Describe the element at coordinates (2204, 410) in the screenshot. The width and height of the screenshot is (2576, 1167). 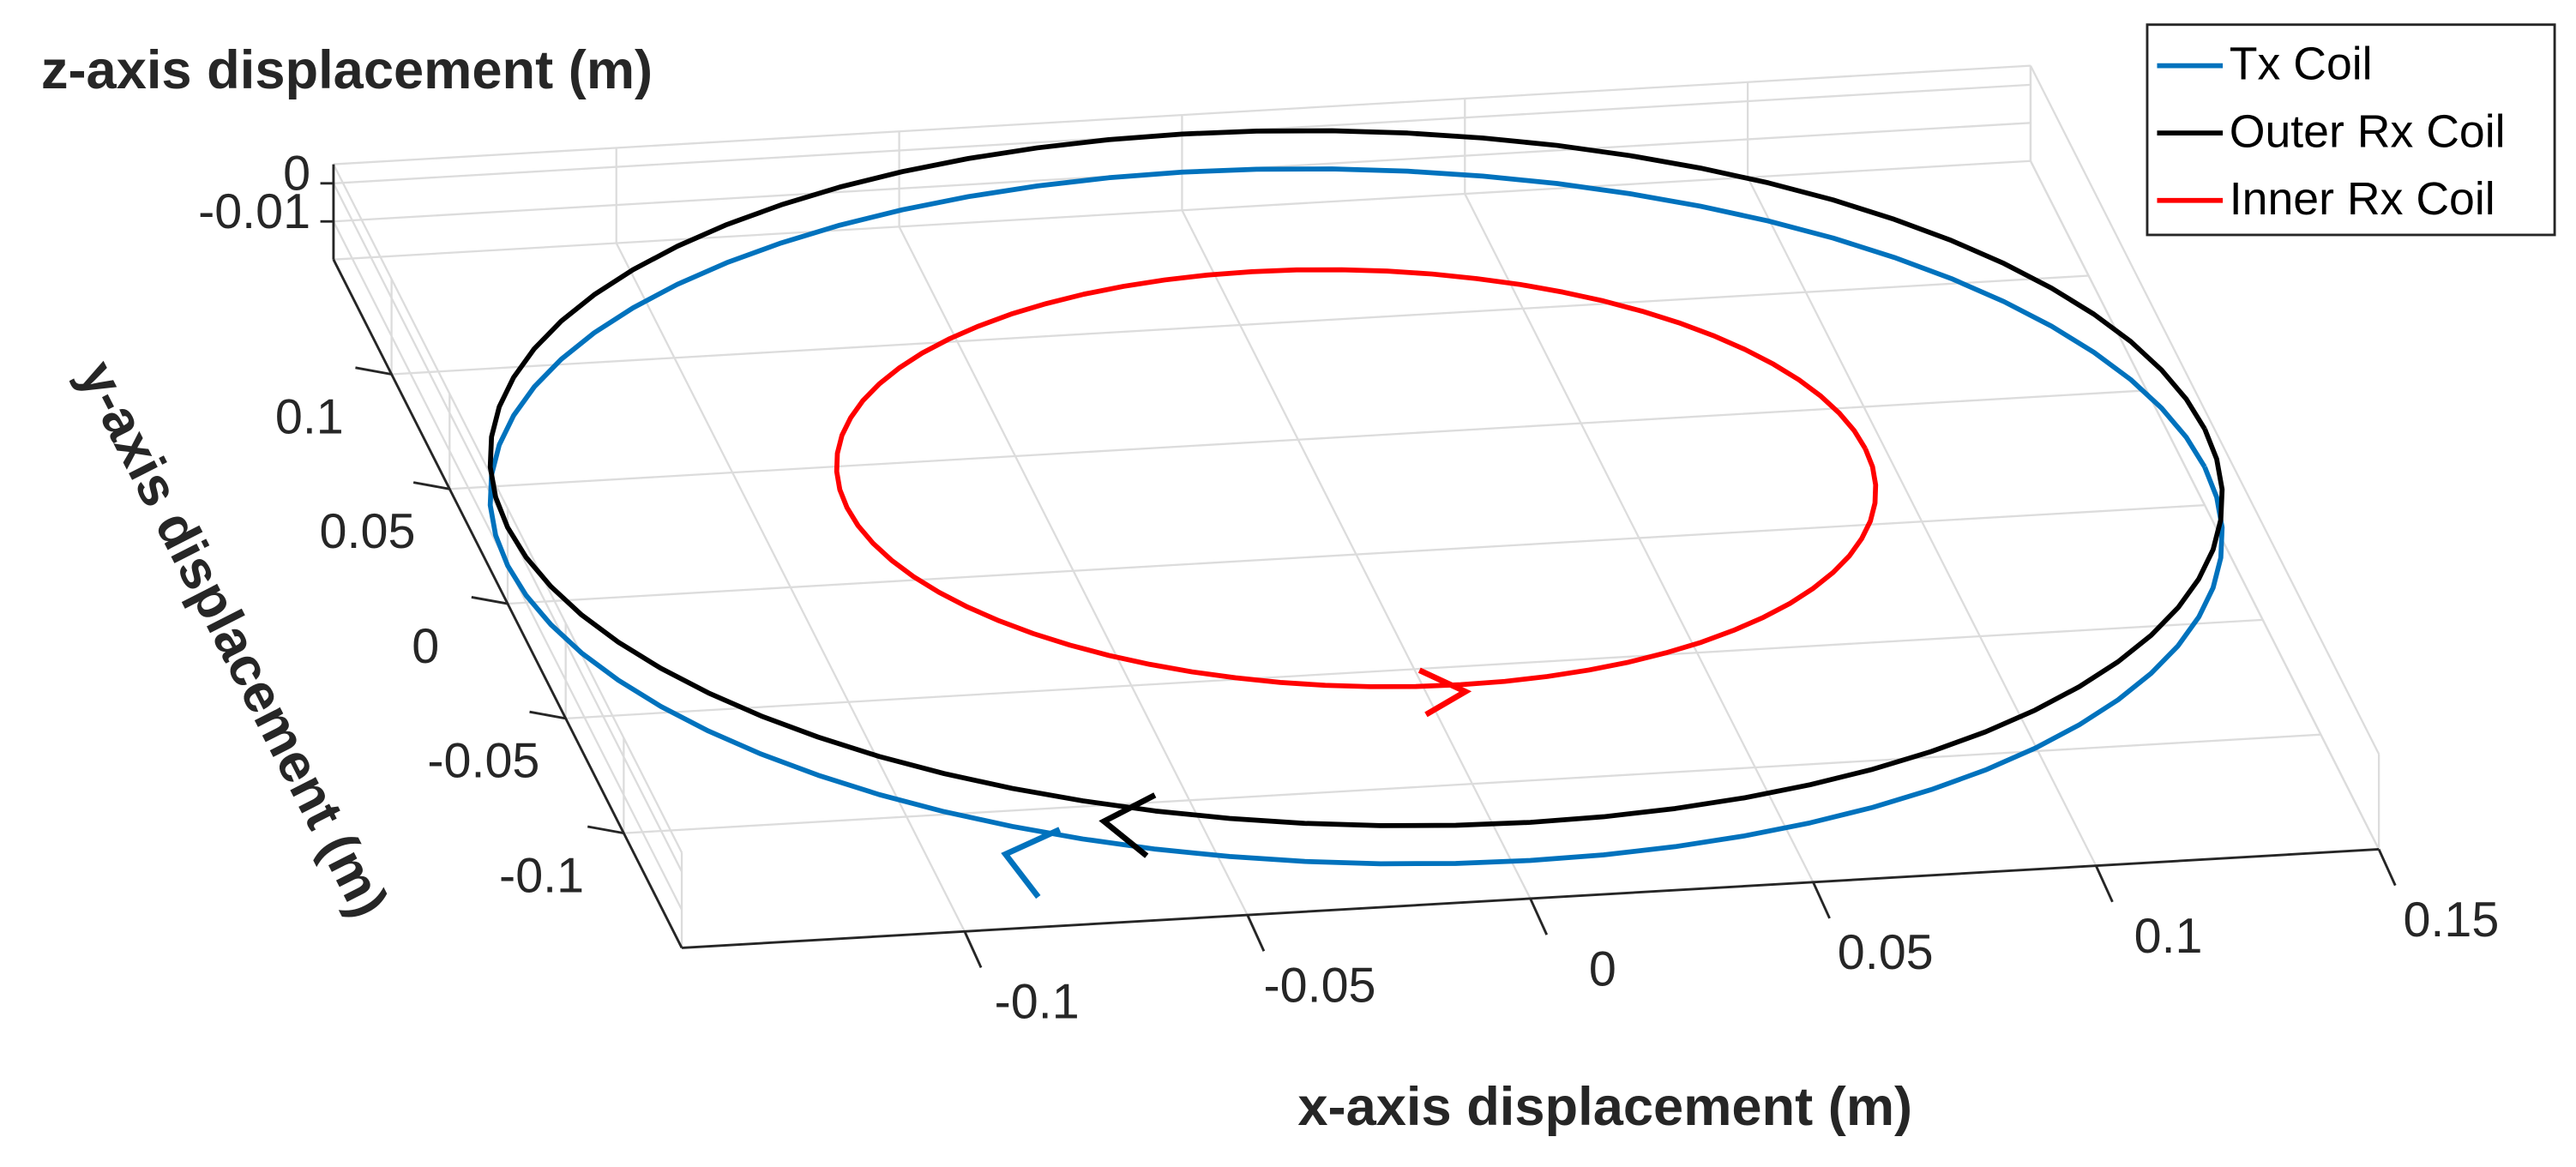
I see `box-edge` at that location.